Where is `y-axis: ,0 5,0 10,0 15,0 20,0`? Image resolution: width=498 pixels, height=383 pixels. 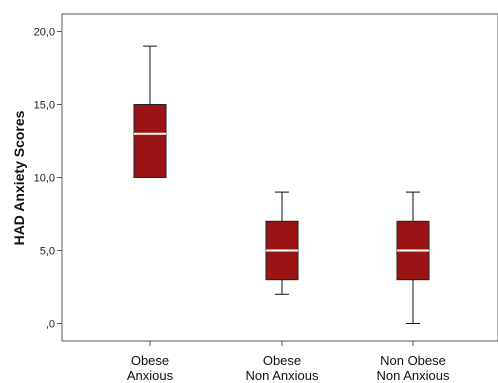
y-axis: ,0 5,0 10,0 15,0 20,0 is located at coordinates (48, 178).